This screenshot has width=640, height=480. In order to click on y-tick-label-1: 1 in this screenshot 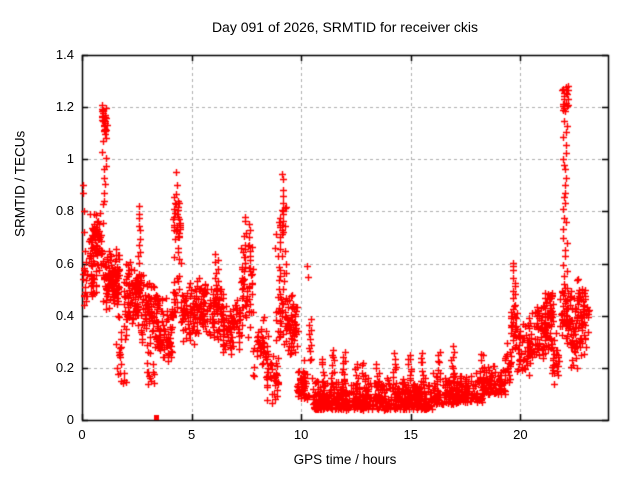, I will do `click(70, 159)`.